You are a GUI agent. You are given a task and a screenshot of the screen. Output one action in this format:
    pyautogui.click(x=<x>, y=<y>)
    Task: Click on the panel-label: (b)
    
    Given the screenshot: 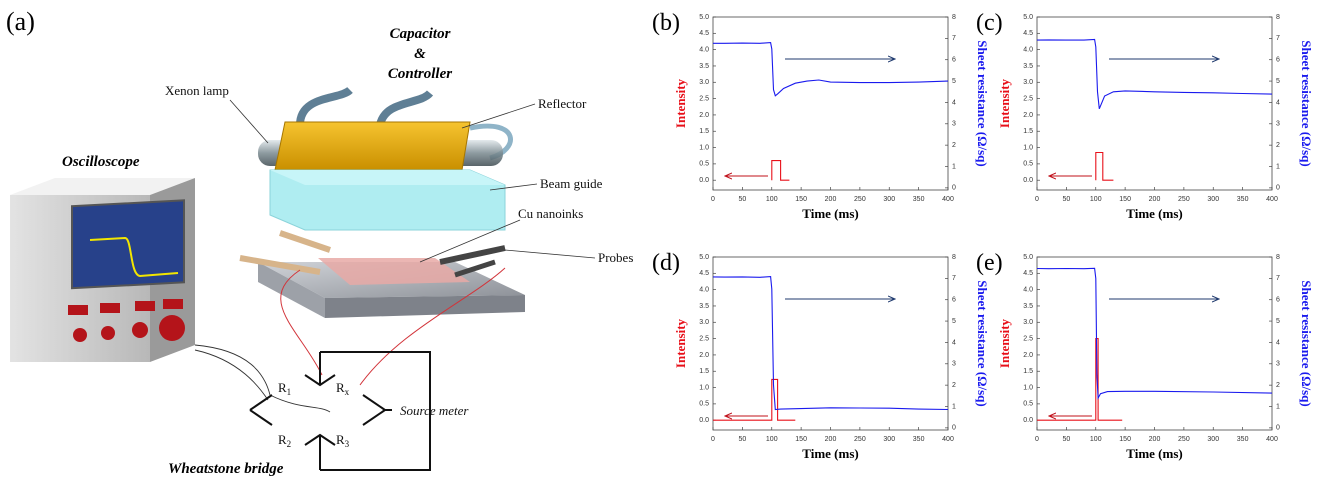 What is the action you would take?
    pyautogui.click(x=666, y=23)
    